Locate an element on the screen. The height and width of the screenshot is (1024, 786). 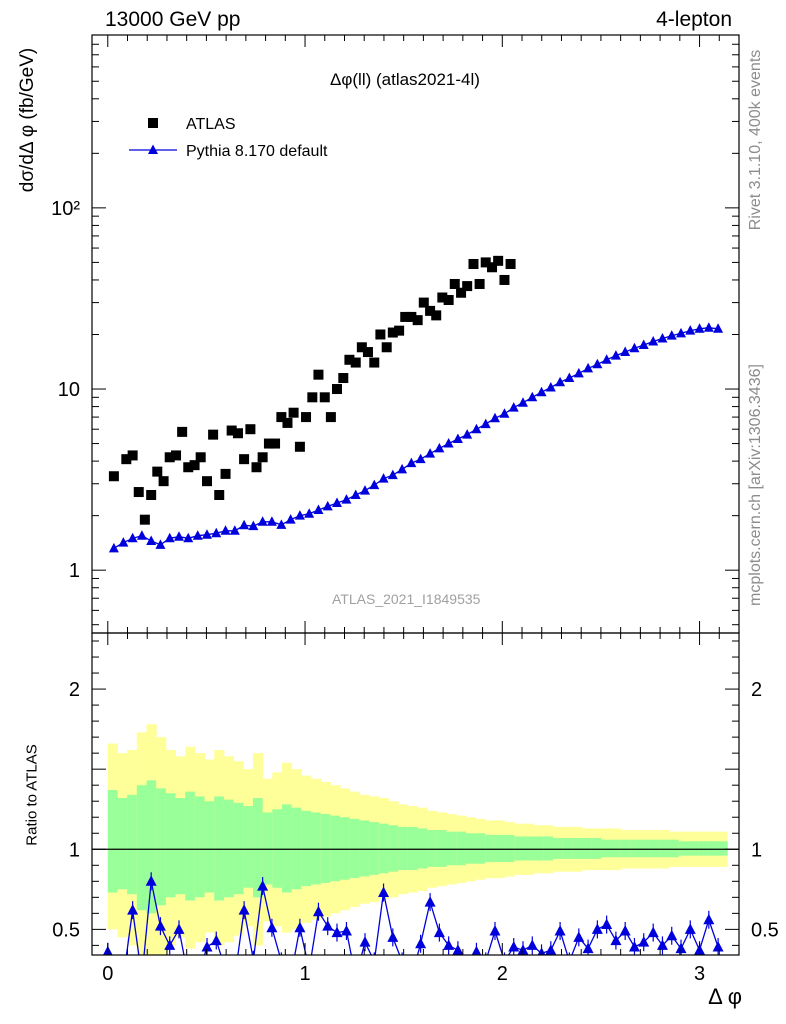
ratio-y-tick-label: 0.5 is located at coordinates (66, 930).